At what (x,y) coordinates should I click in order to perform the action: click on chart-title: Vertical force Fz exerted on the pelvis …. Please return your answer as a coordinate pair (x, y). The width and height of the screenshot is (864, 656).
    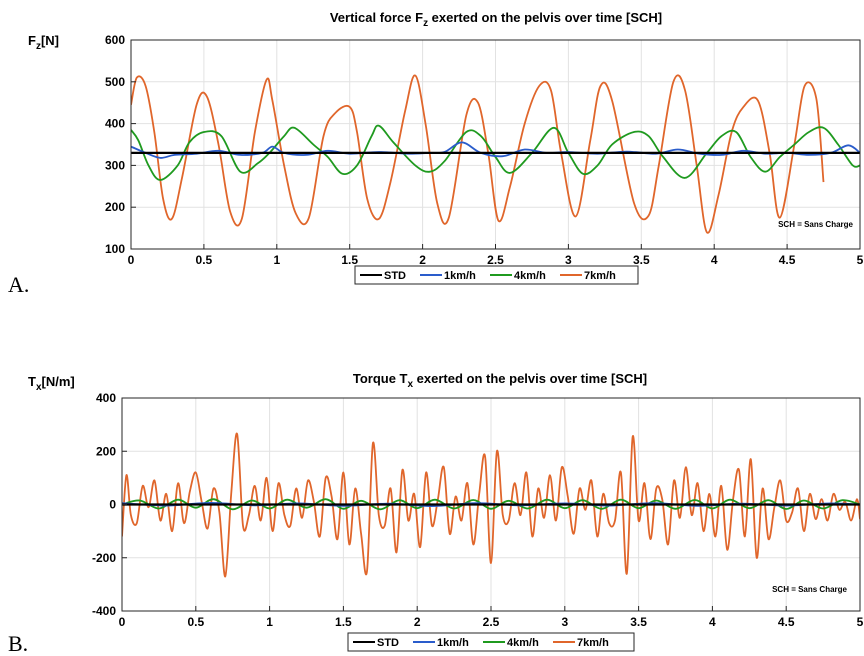
    Looking at the image, I should click on (496, 19).